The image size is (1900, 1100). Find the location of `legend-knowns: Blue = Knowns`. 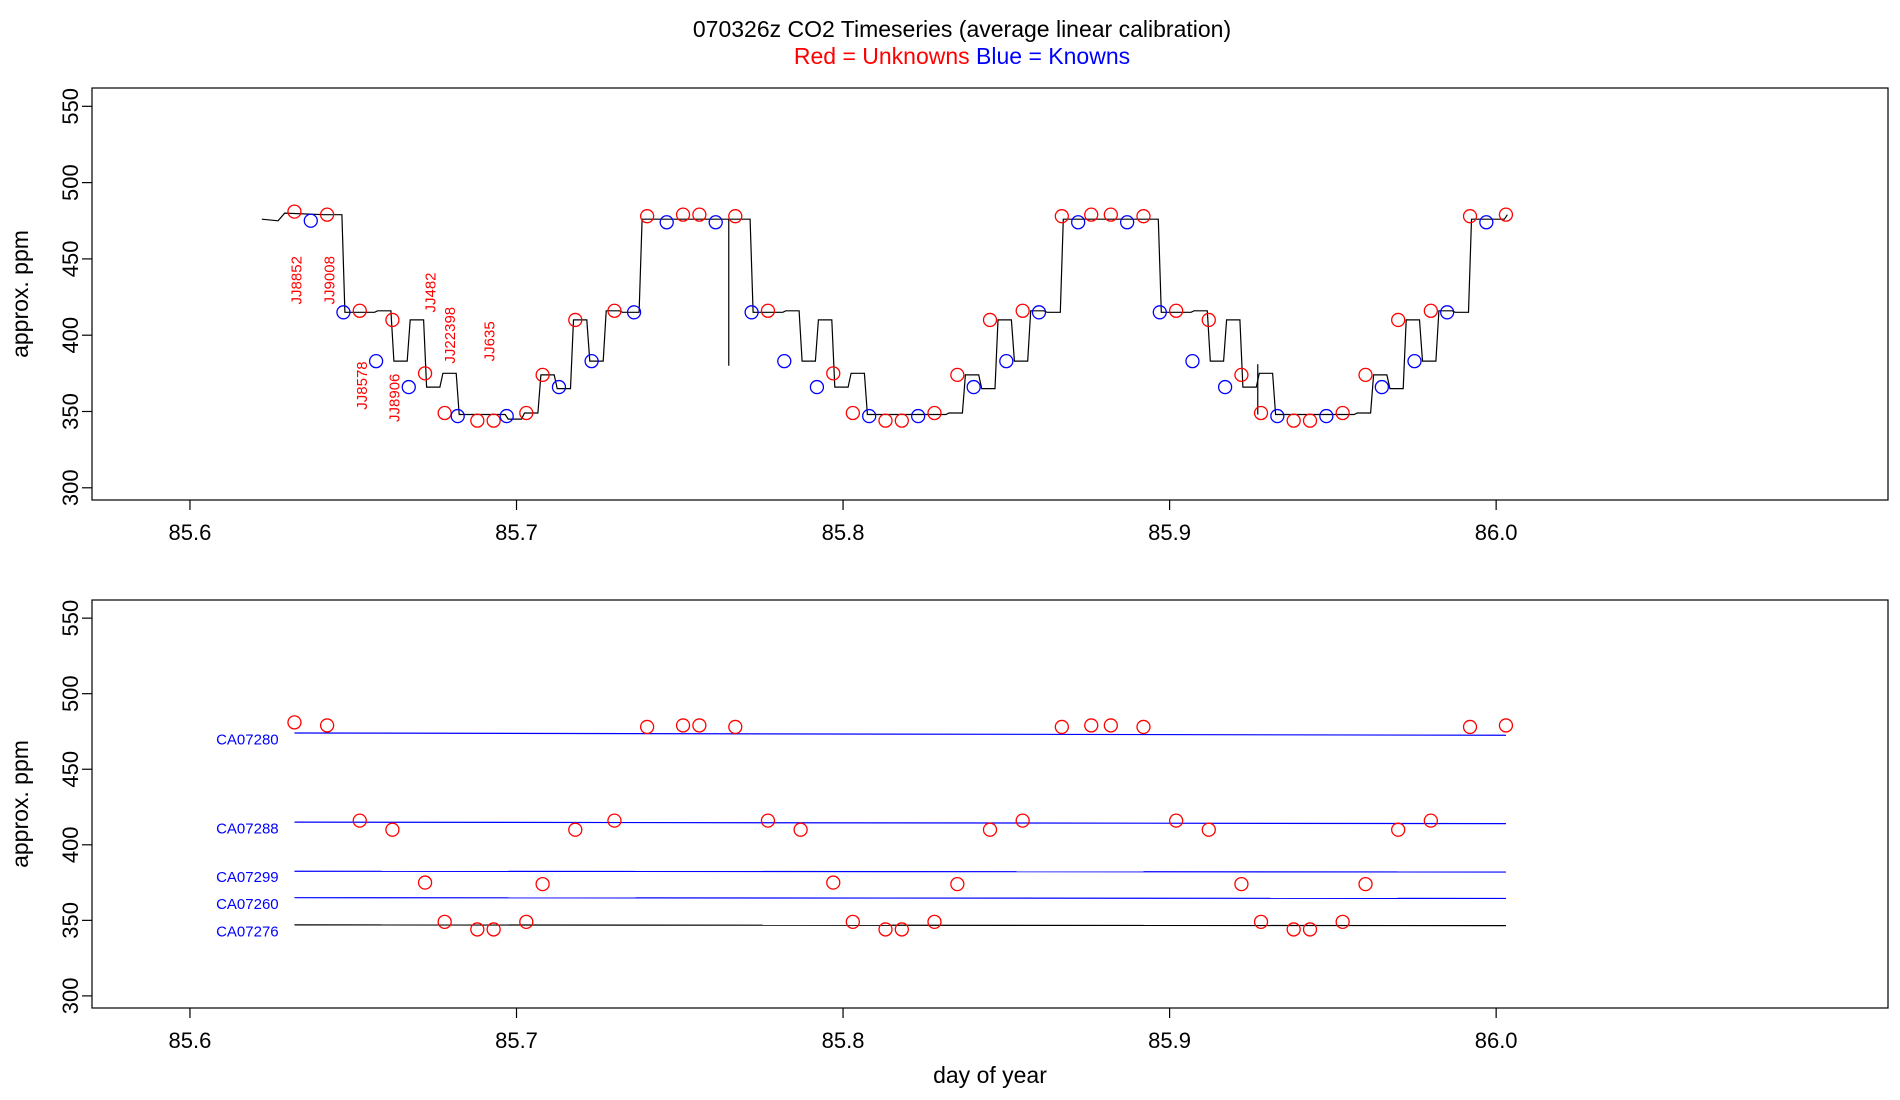

legend-knowns: Blue = Knowns is located at coordinates (1050, 56).